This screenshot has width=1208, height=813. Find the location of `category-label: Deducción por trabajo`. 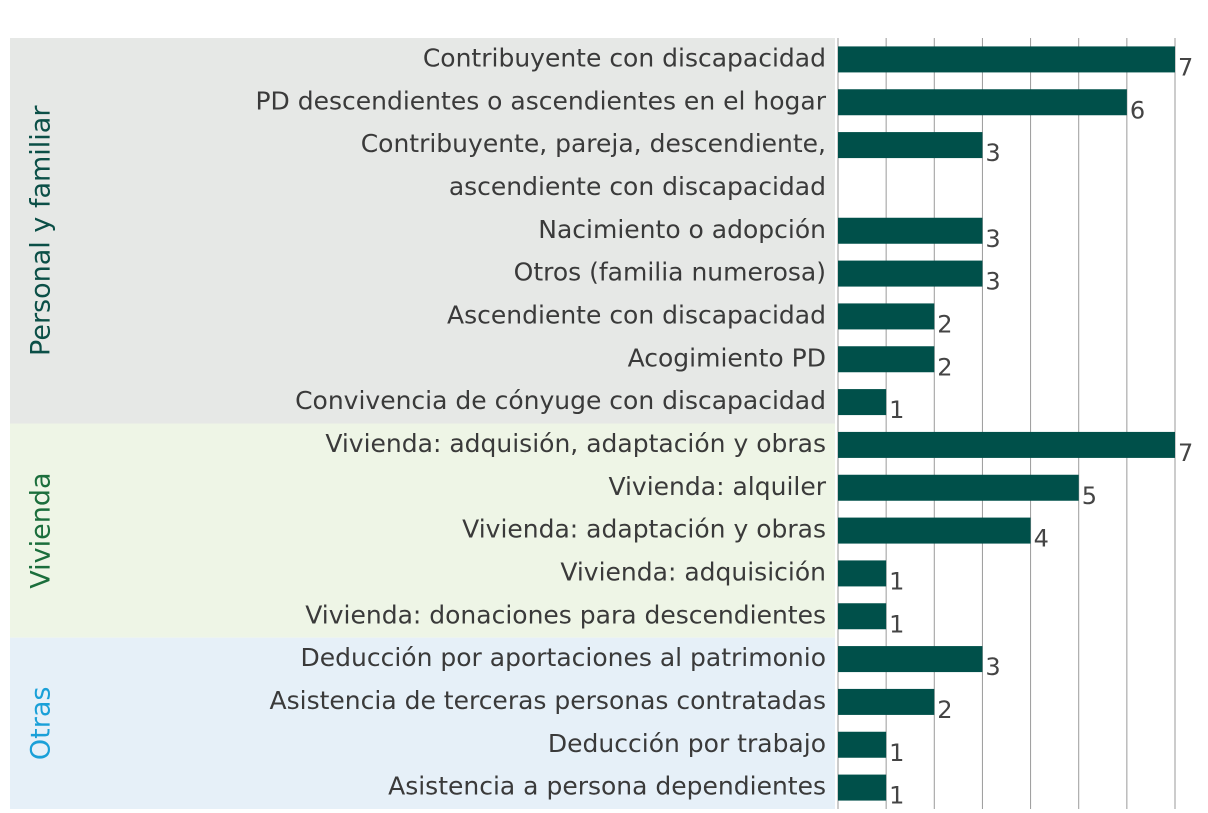

category-label: Deducción por trabajo is located at coordinates (687, 743).